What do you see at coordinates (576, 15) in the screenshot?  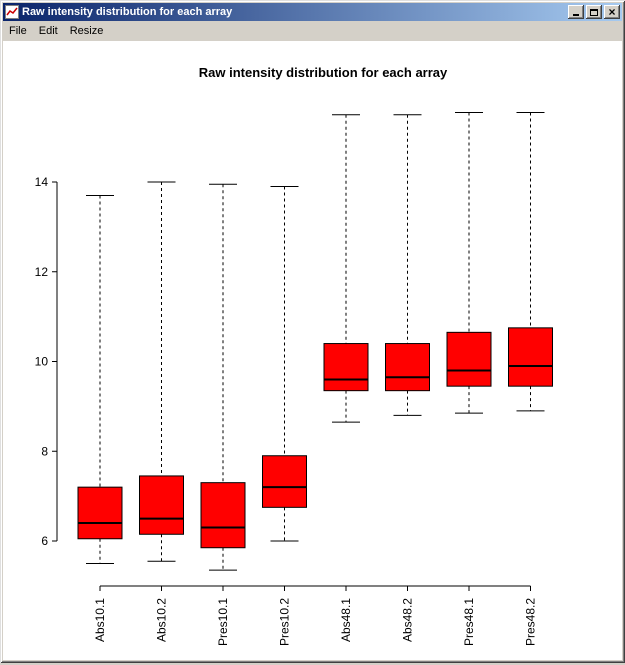 I see `minimize-icon` at bounding box center [576, 15].